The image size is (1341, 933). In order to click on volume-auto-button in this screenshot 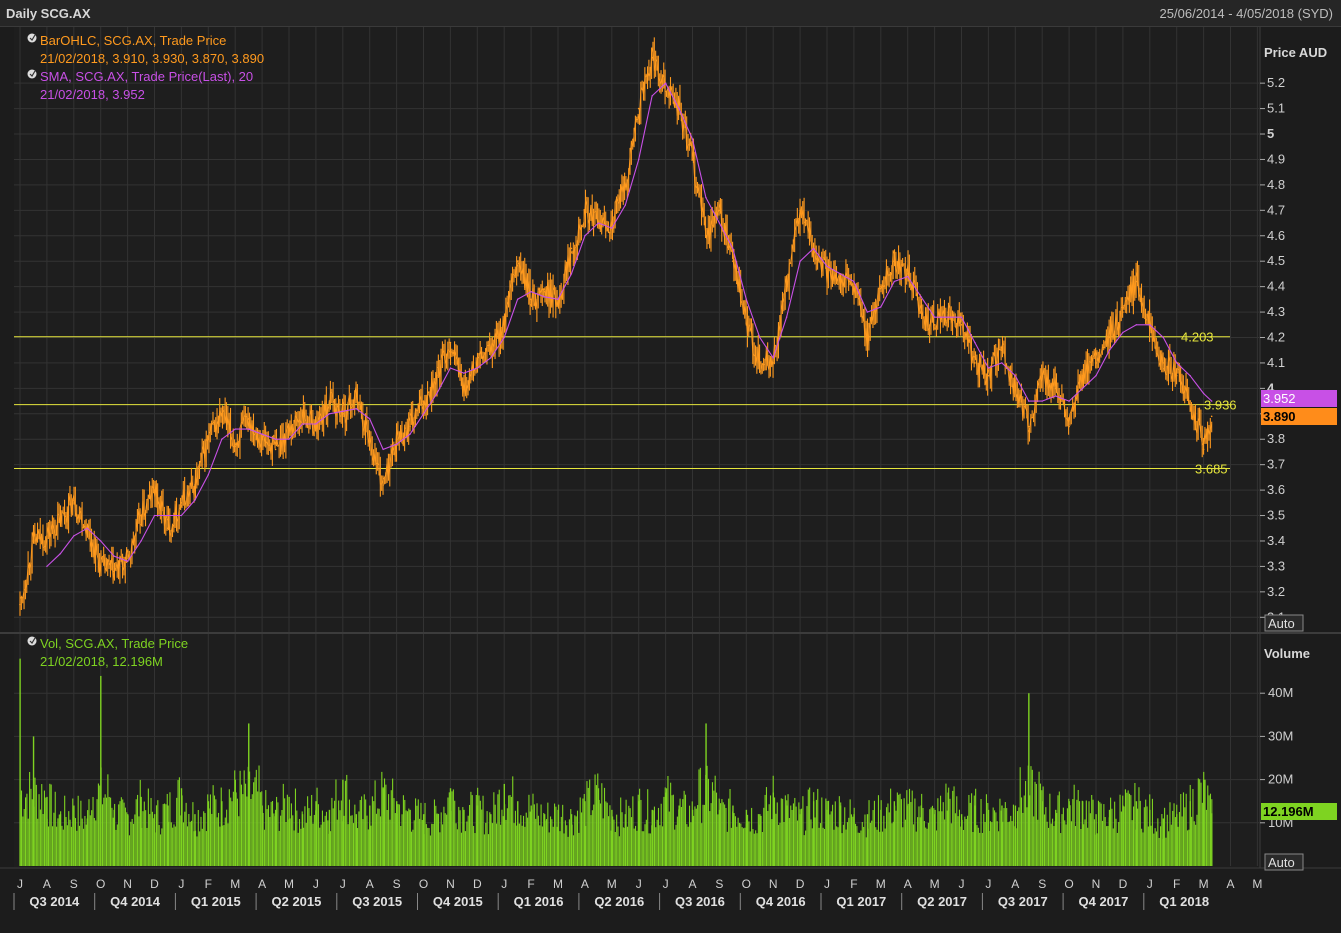, I will do `click(1284, 862)`.